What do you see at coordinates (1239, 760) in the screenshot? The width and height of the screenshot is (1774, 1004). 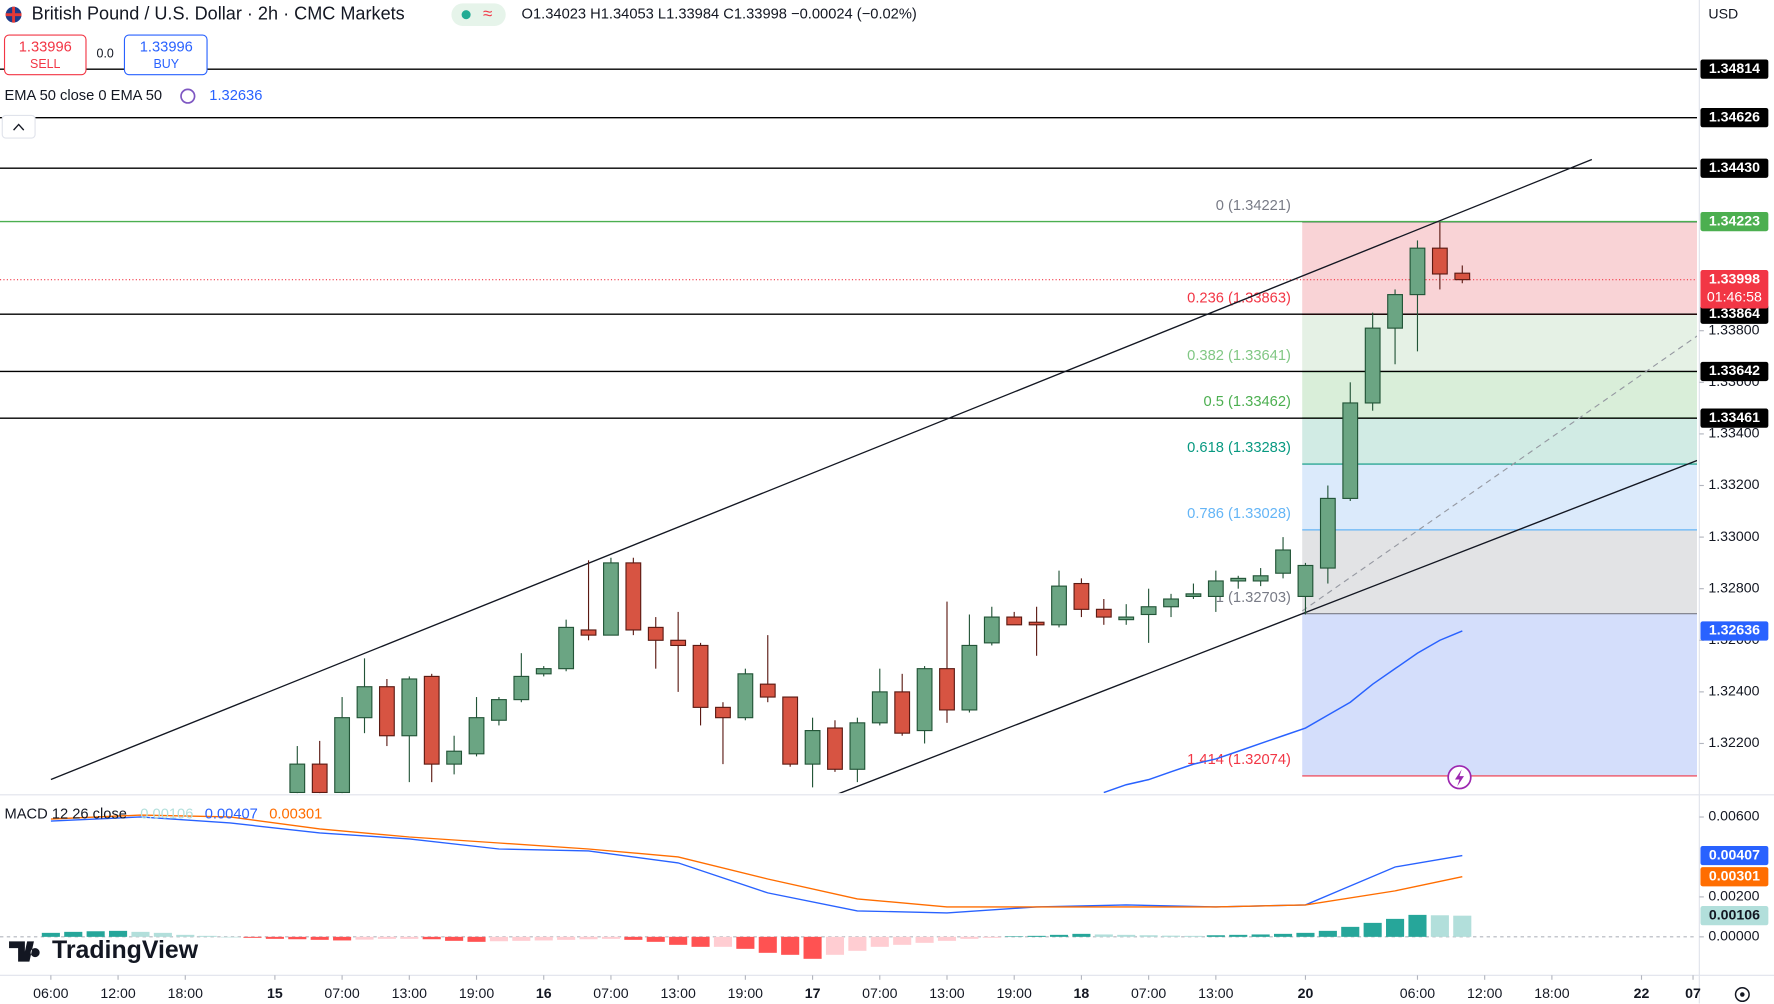 I see `fib-label: 1.414 (1.32074)` at bounding box center [1239, 760].